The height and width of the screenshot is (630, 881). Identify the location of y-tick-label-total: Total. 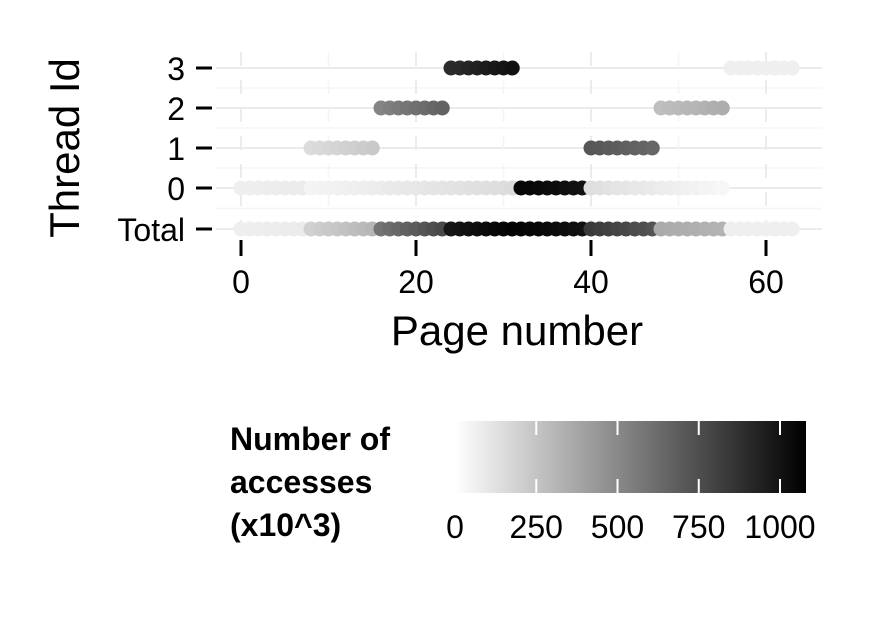
(151, 230).